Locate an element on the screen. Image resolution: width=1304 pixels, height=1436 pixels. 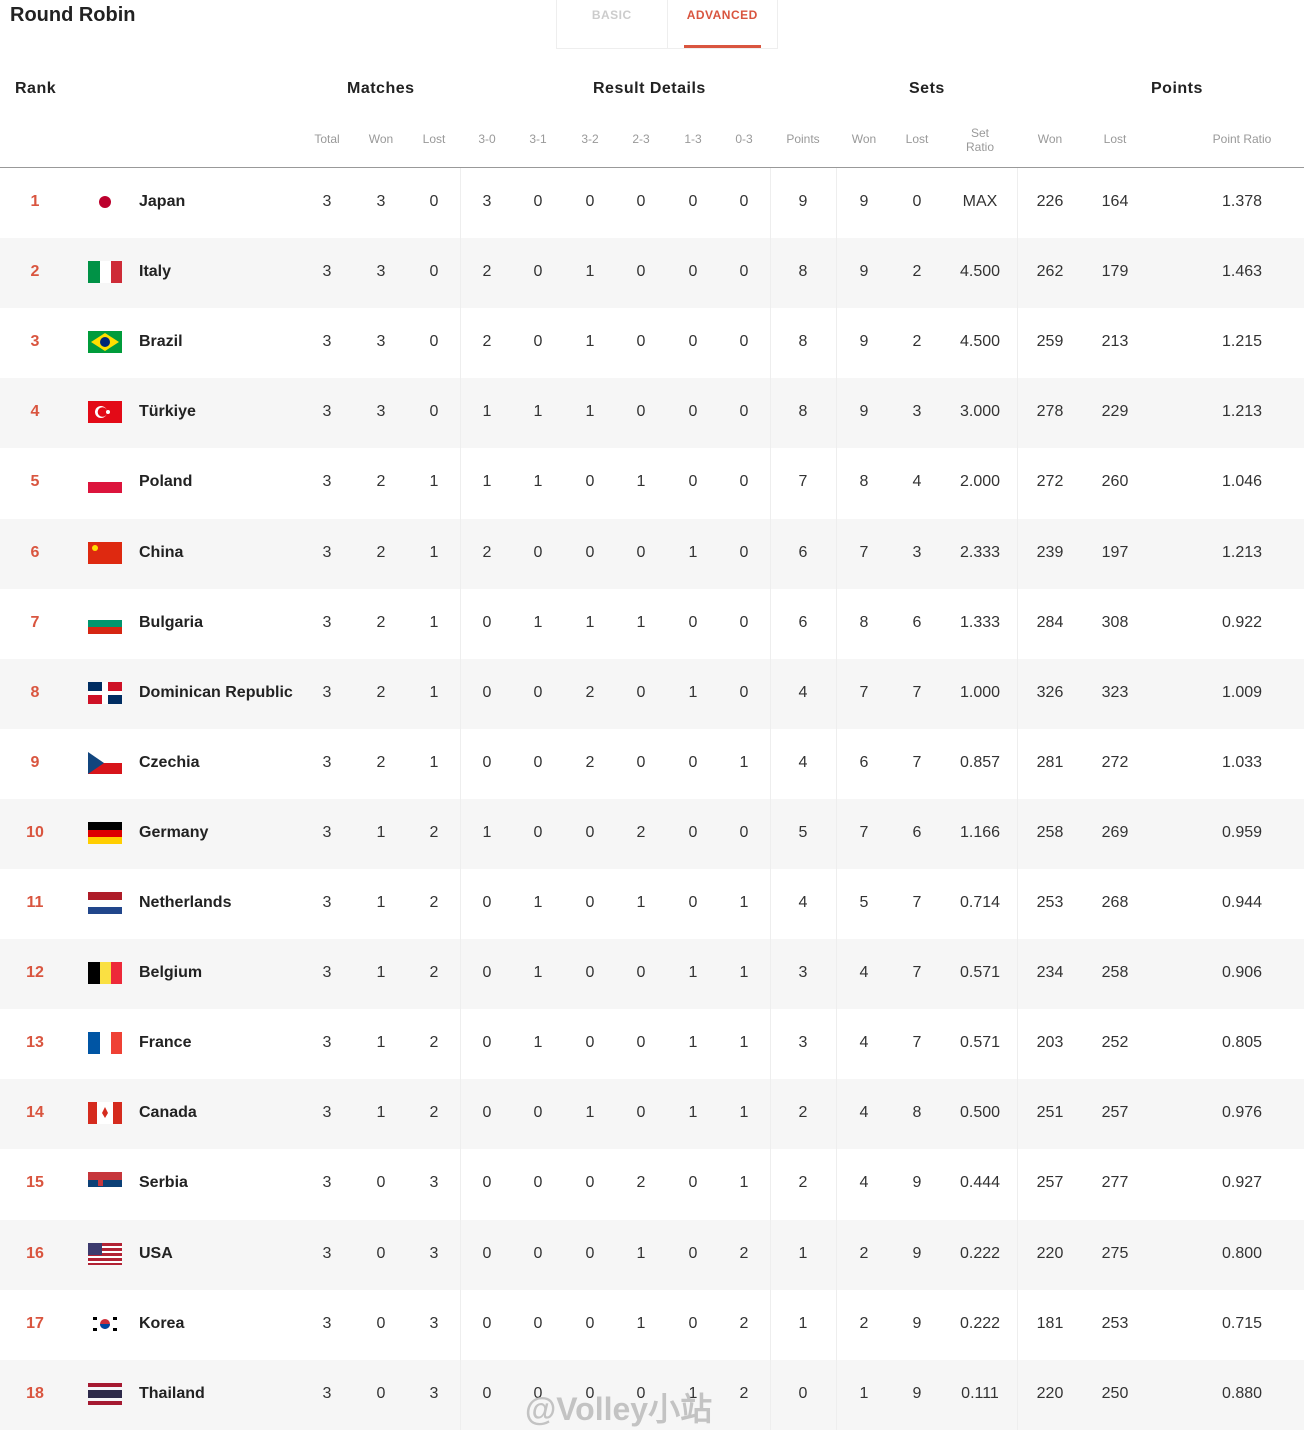
cell-point-ratio: 1.215 is located at coordinates (1242, 342).